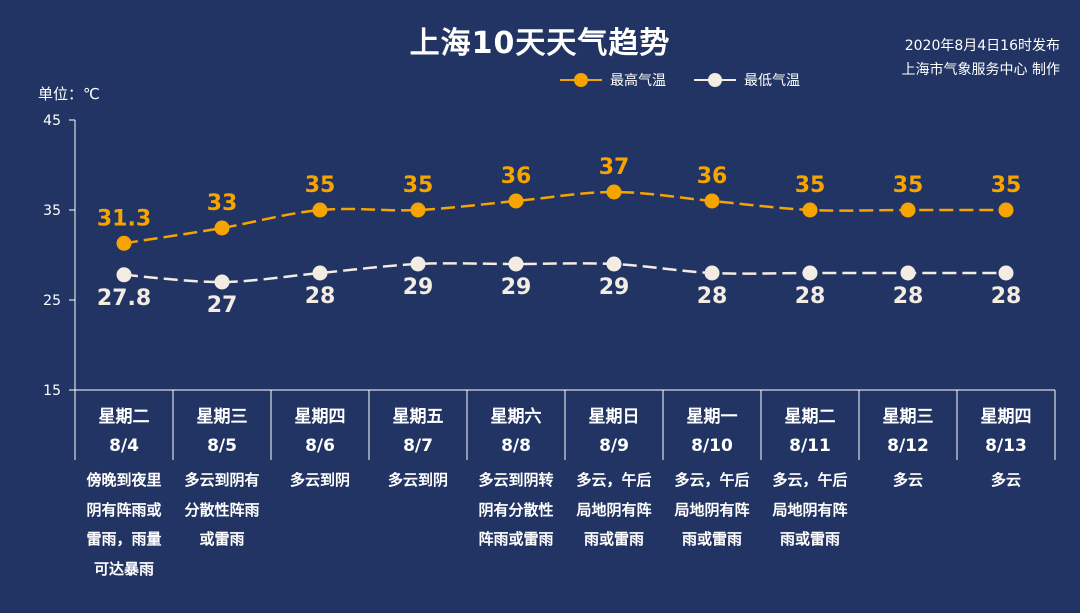 This screenshot has height=613, width=1080. Describe the element at coordinates (124, 446) in the screenshot. I see `date-label: 8/4` at that location.